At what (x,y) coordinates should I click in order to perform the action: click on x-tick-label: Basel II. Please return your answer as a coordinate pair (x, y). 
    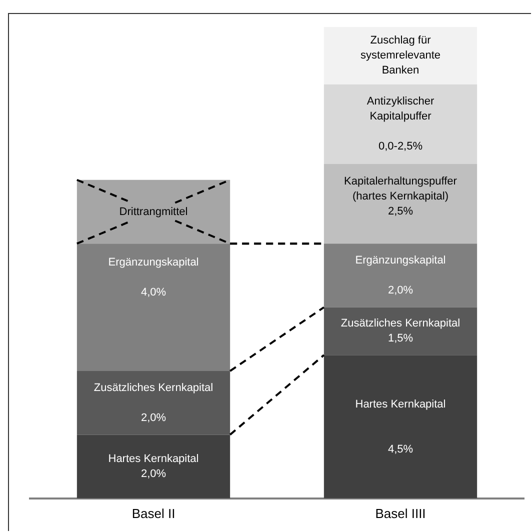
    Looking at the image, I should click on (154, 513).